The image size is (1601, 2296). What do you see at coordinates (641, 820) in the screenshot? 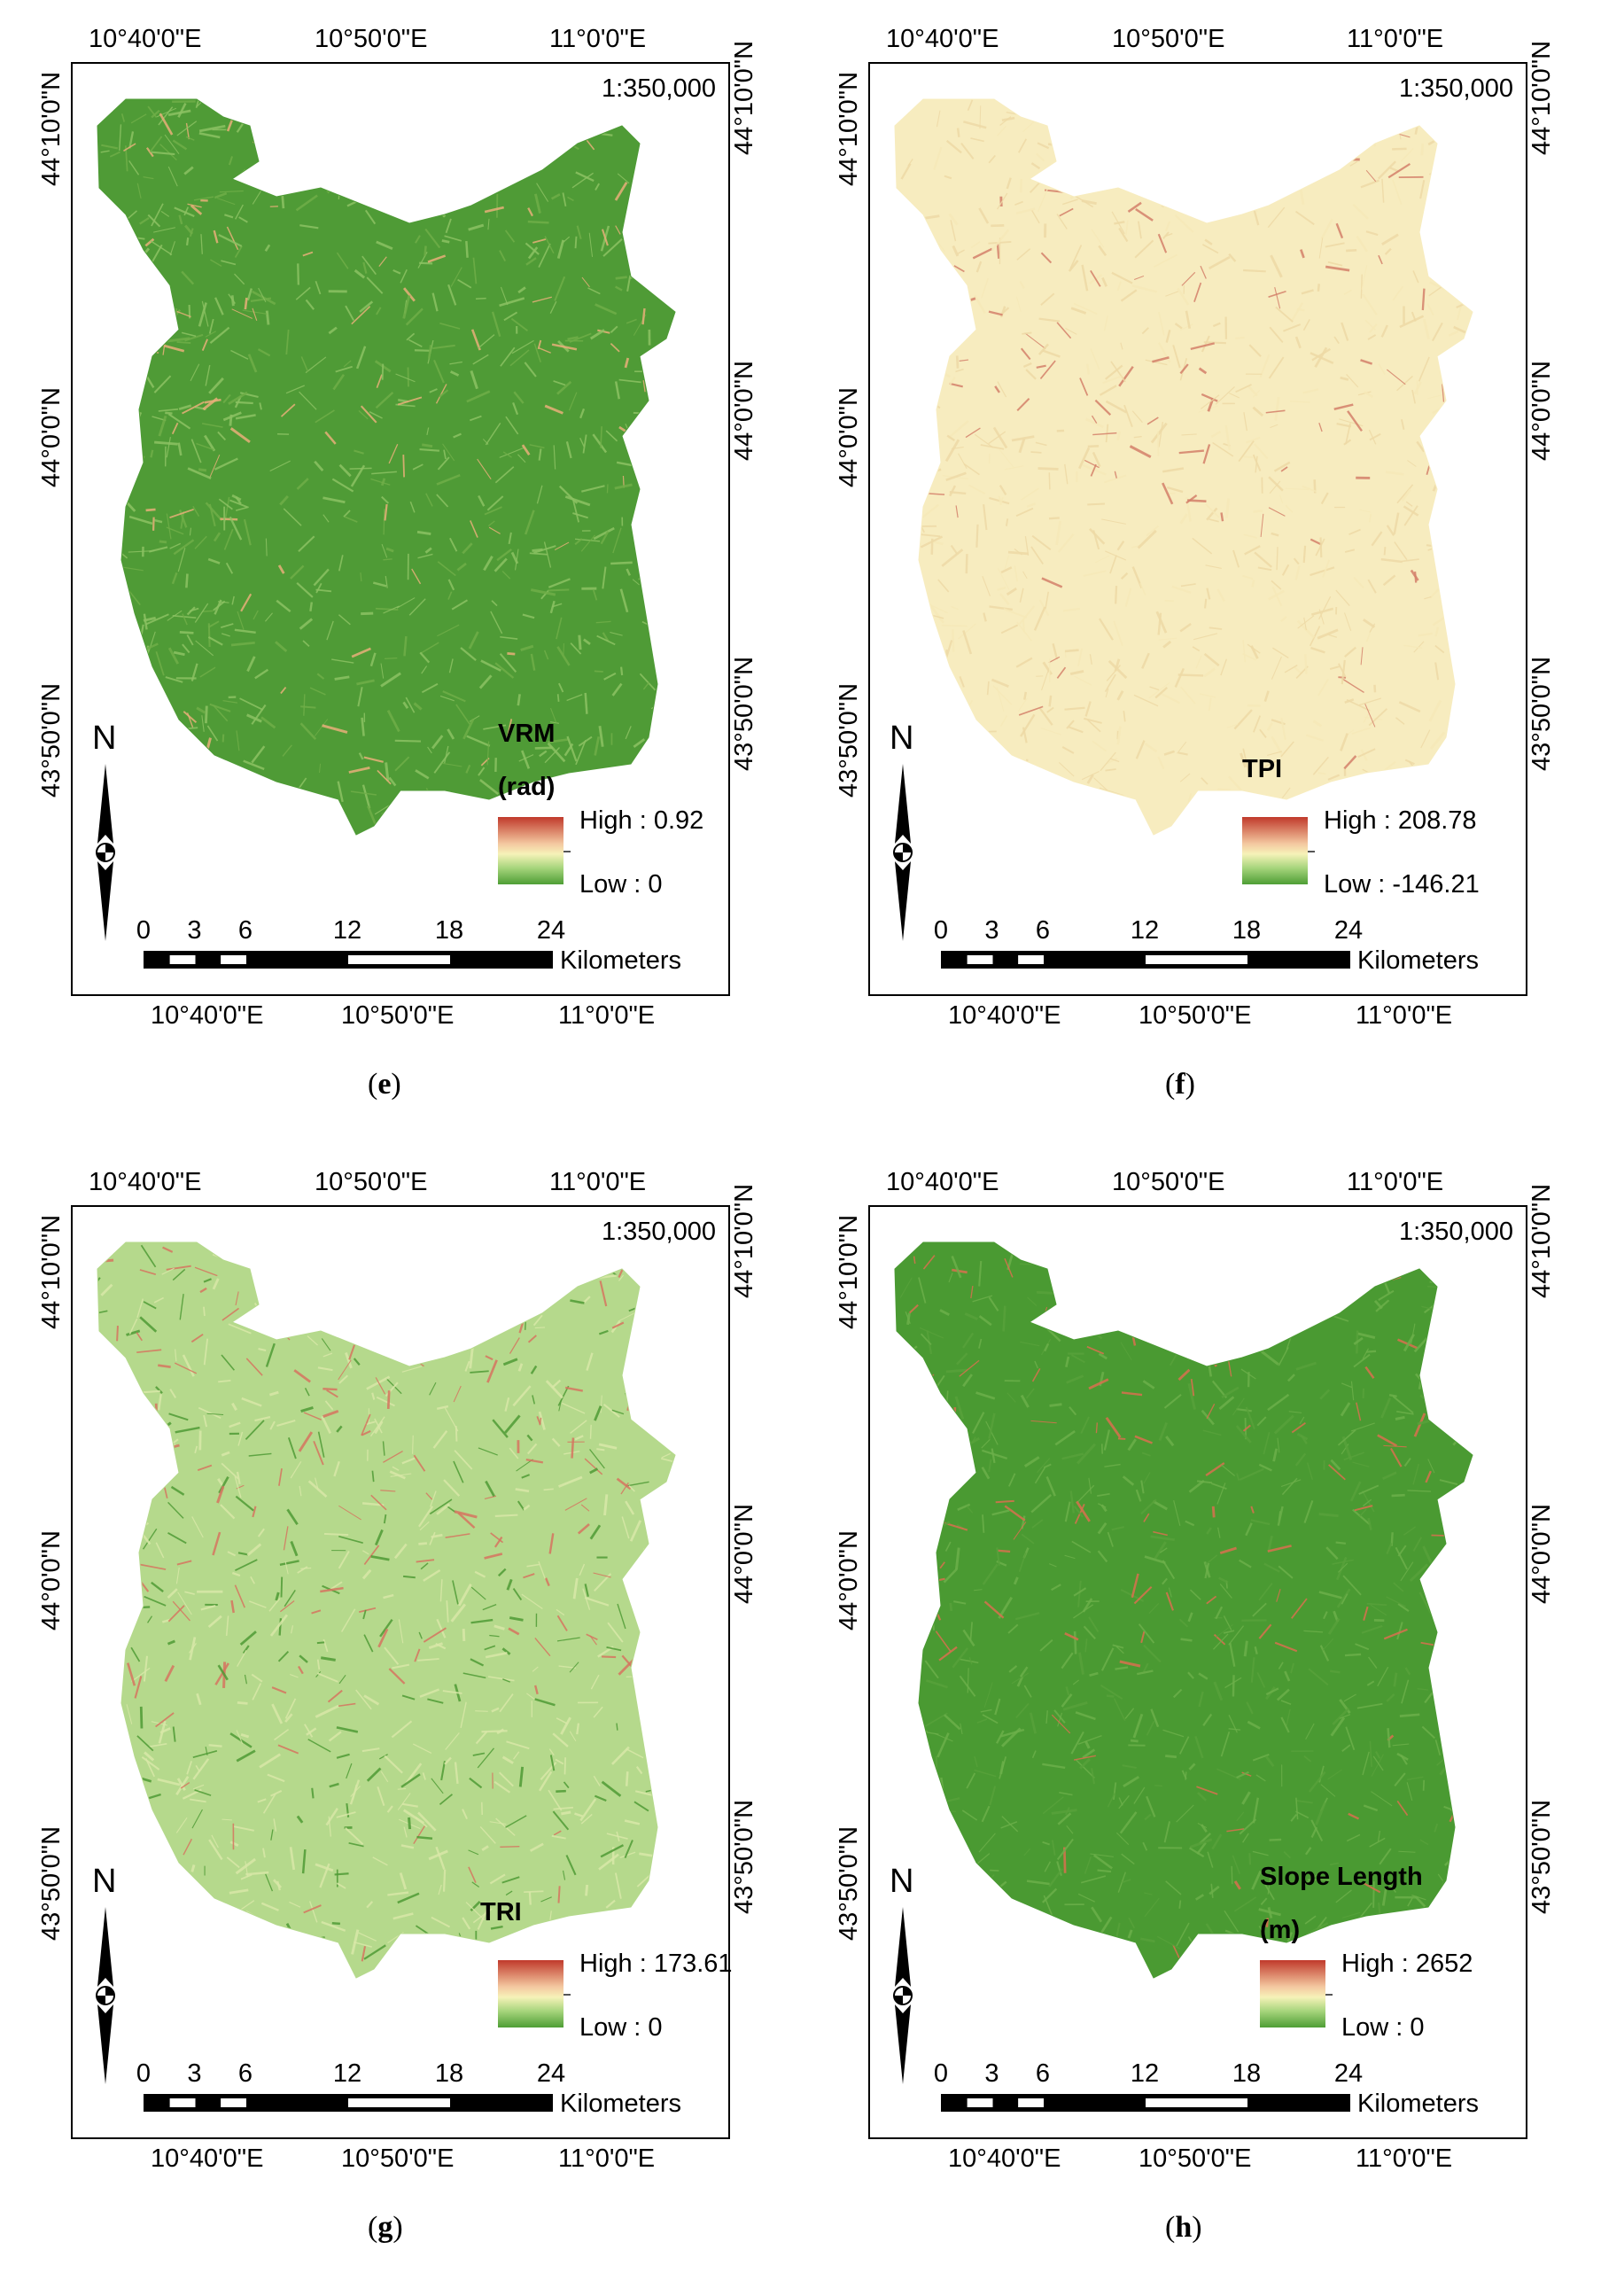
I see `legend-high-label: High : 0.92` at bounding box center [641, 820].